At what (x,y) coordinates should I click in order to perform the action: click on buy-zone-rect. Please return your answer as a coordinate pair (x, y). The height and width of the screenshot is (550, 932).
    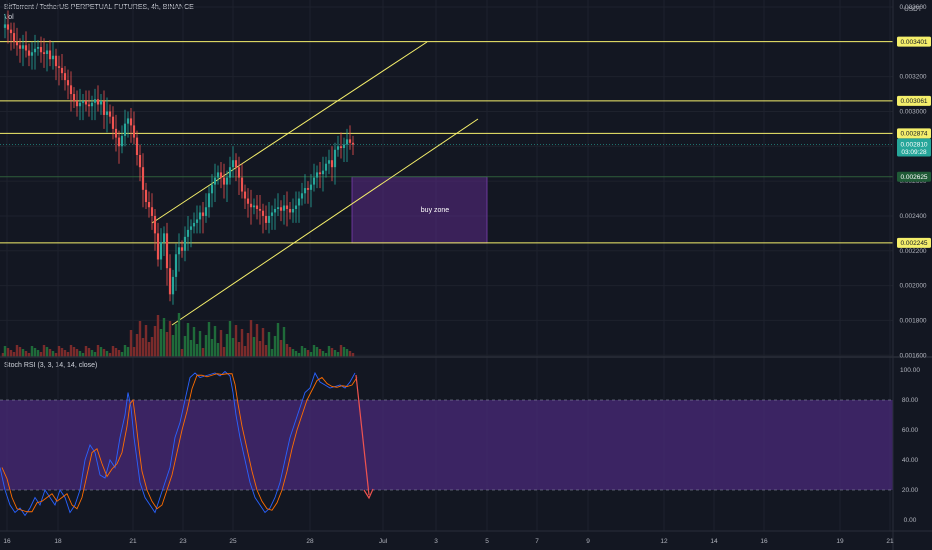
    Looking at the image, I should click on (419, 210).